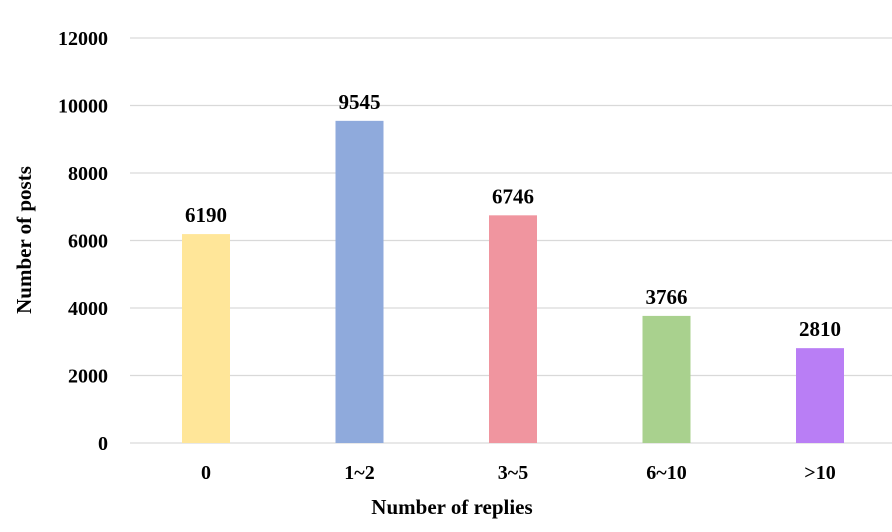 The height and width of the screenshot is (532, 892). I want to click on y-axis-ticks: 0 2000 4000 6000 8000 10000 12000, so click(83, 241).